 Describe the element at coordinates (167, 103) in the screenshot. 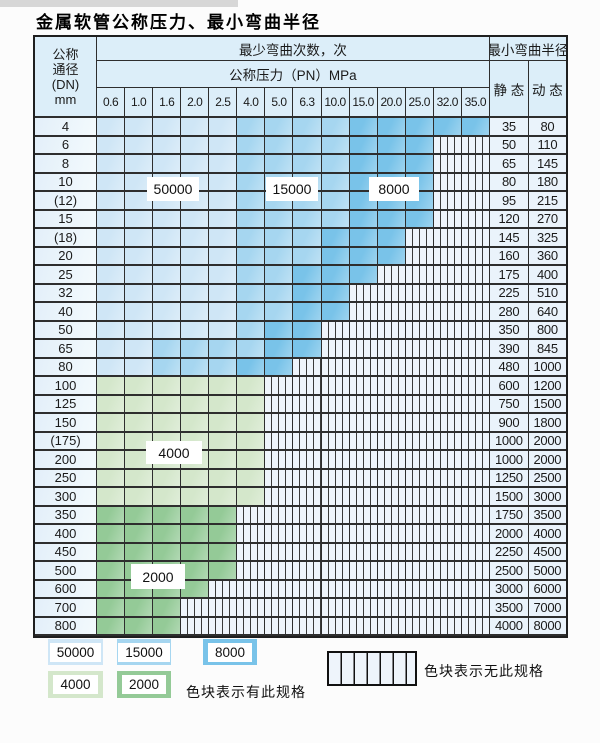

I see `pressure-col-header: 1.6` at that location.